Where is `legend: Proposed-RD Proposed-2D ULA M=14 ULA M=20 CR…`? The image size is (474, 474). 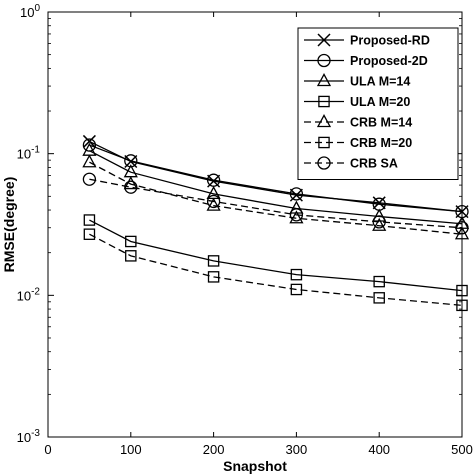
legend: Proposed-RD Proposed-2D ULA M=14 ULA M=20 CR… is located at coordinates (378, 103).